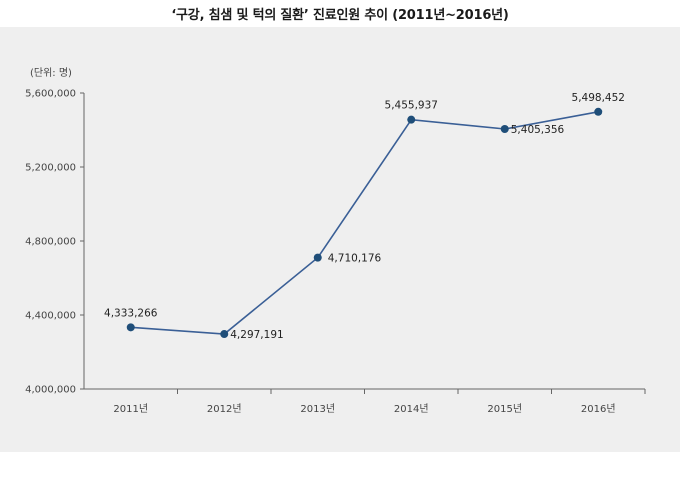  I want to click on data-label: 4,710,176, so click(355, 259).